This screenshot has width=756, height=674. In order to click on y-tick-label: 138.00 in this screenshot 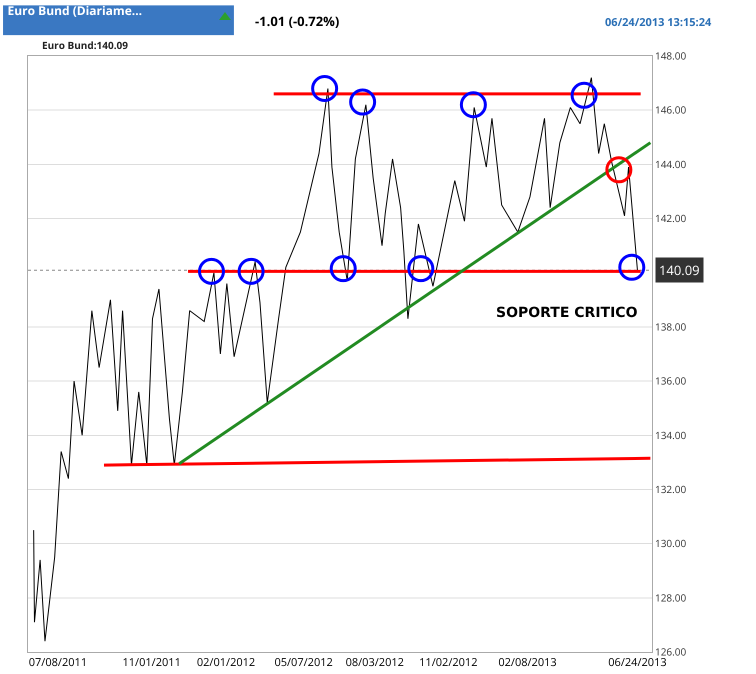, I will do `click(670, 326)`.